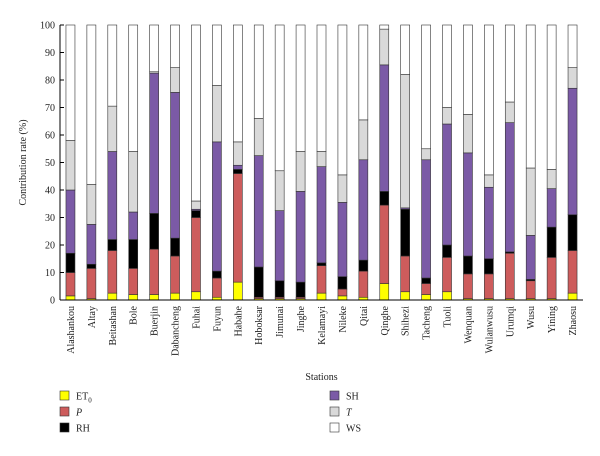  Describe the element at coordinates (52, 301) in the screenshot. I see `y-tick-label: 0` at that location.